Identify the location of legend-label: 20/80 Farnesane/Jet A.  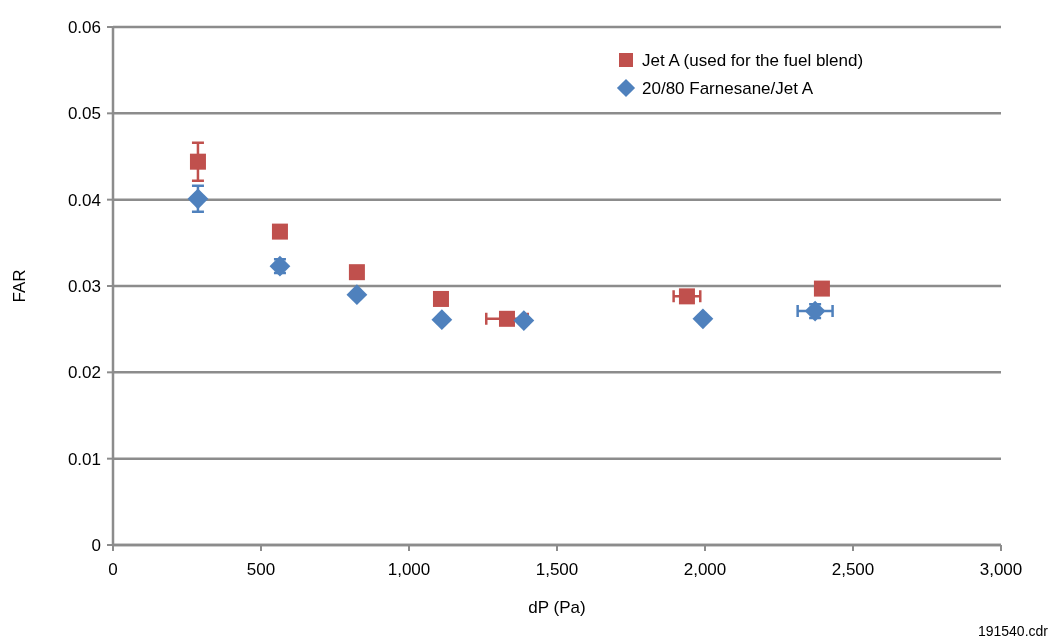
(728, 88).